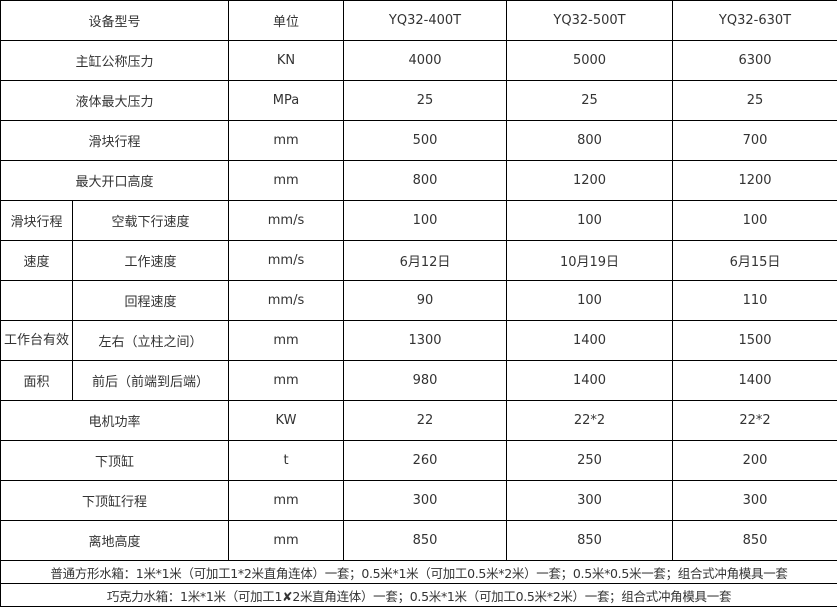  What do you see at coordinates (115, 100) in the screenshot?
I see `row-label: 液体最大压力` at bounding box center [115, 100].